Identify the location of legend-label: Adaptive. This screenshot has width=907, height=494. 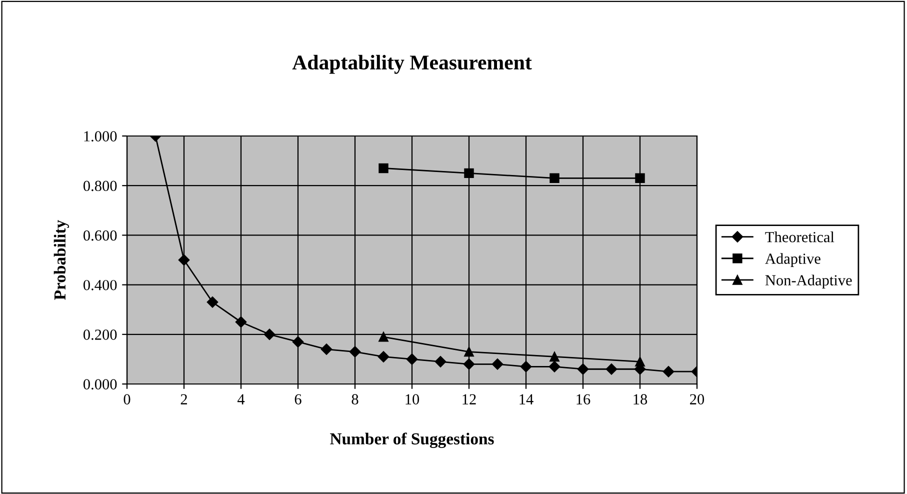
(792, 260).